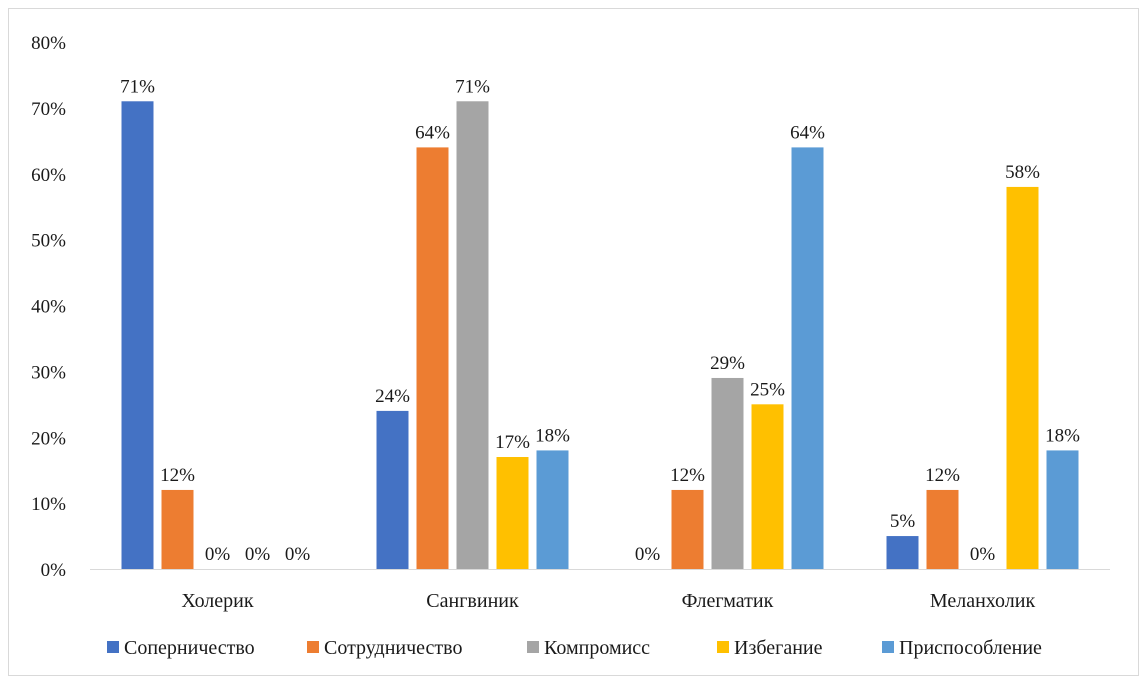 This screenshot has height=678, width=1148. What do you see at coordinates (472, 601) in the screenshot?
I see `x-tick-label: Сангвиник` at bounding box center [472, 601].